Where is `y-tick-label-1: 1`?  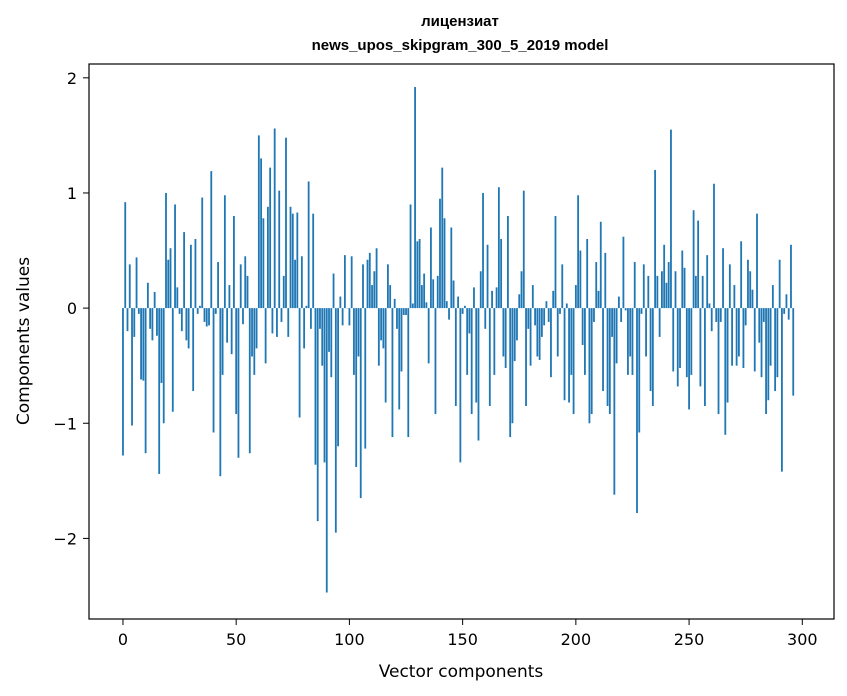
y-tick-label-1: 1 is located at coordinates (72, 193).